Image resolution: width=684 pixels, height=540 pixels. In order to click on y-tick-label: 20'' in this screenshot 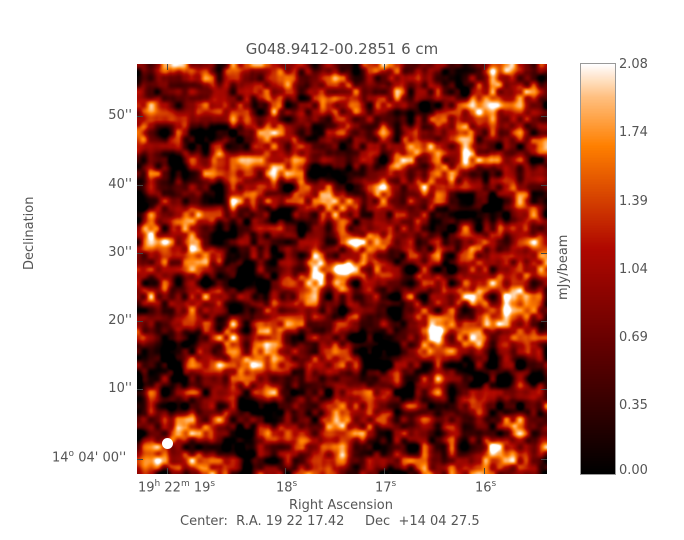, I will do `click(120, 320)`.